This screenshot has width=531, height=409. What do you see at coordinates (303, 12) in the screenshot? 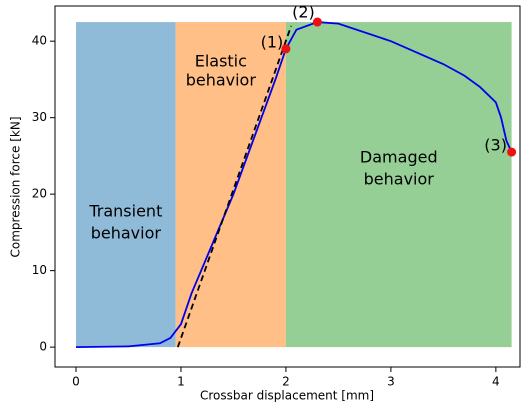
I see `point-label: (2)` at bounding box center [303, 12].